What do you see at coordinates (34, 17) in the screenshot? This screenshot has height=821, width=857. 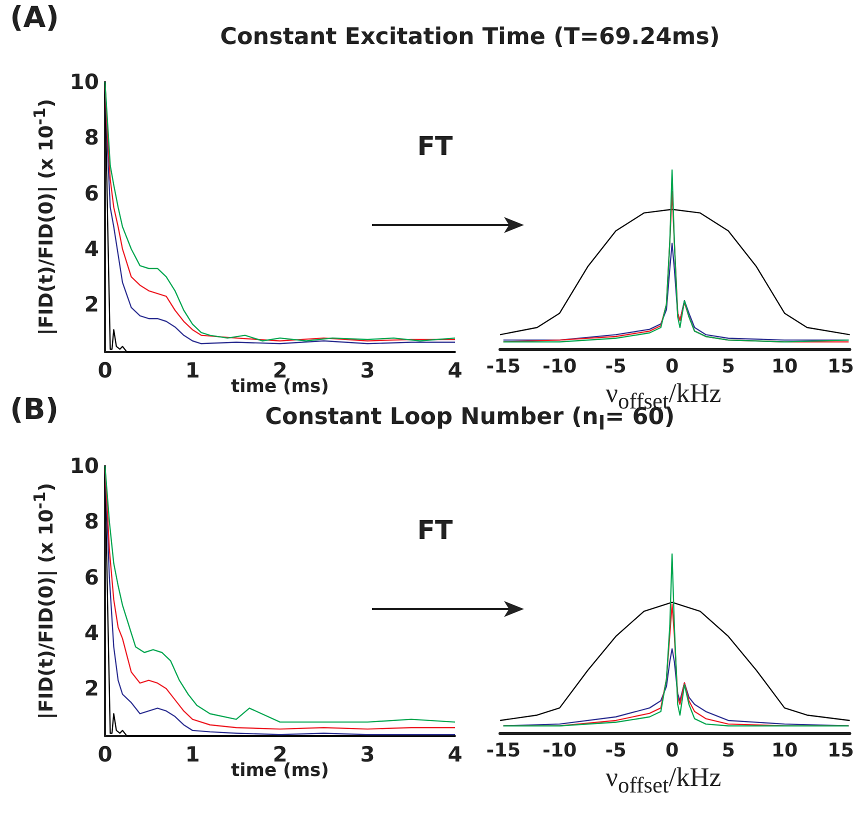 I see `text: (A)` at bounding box center [34, 17].